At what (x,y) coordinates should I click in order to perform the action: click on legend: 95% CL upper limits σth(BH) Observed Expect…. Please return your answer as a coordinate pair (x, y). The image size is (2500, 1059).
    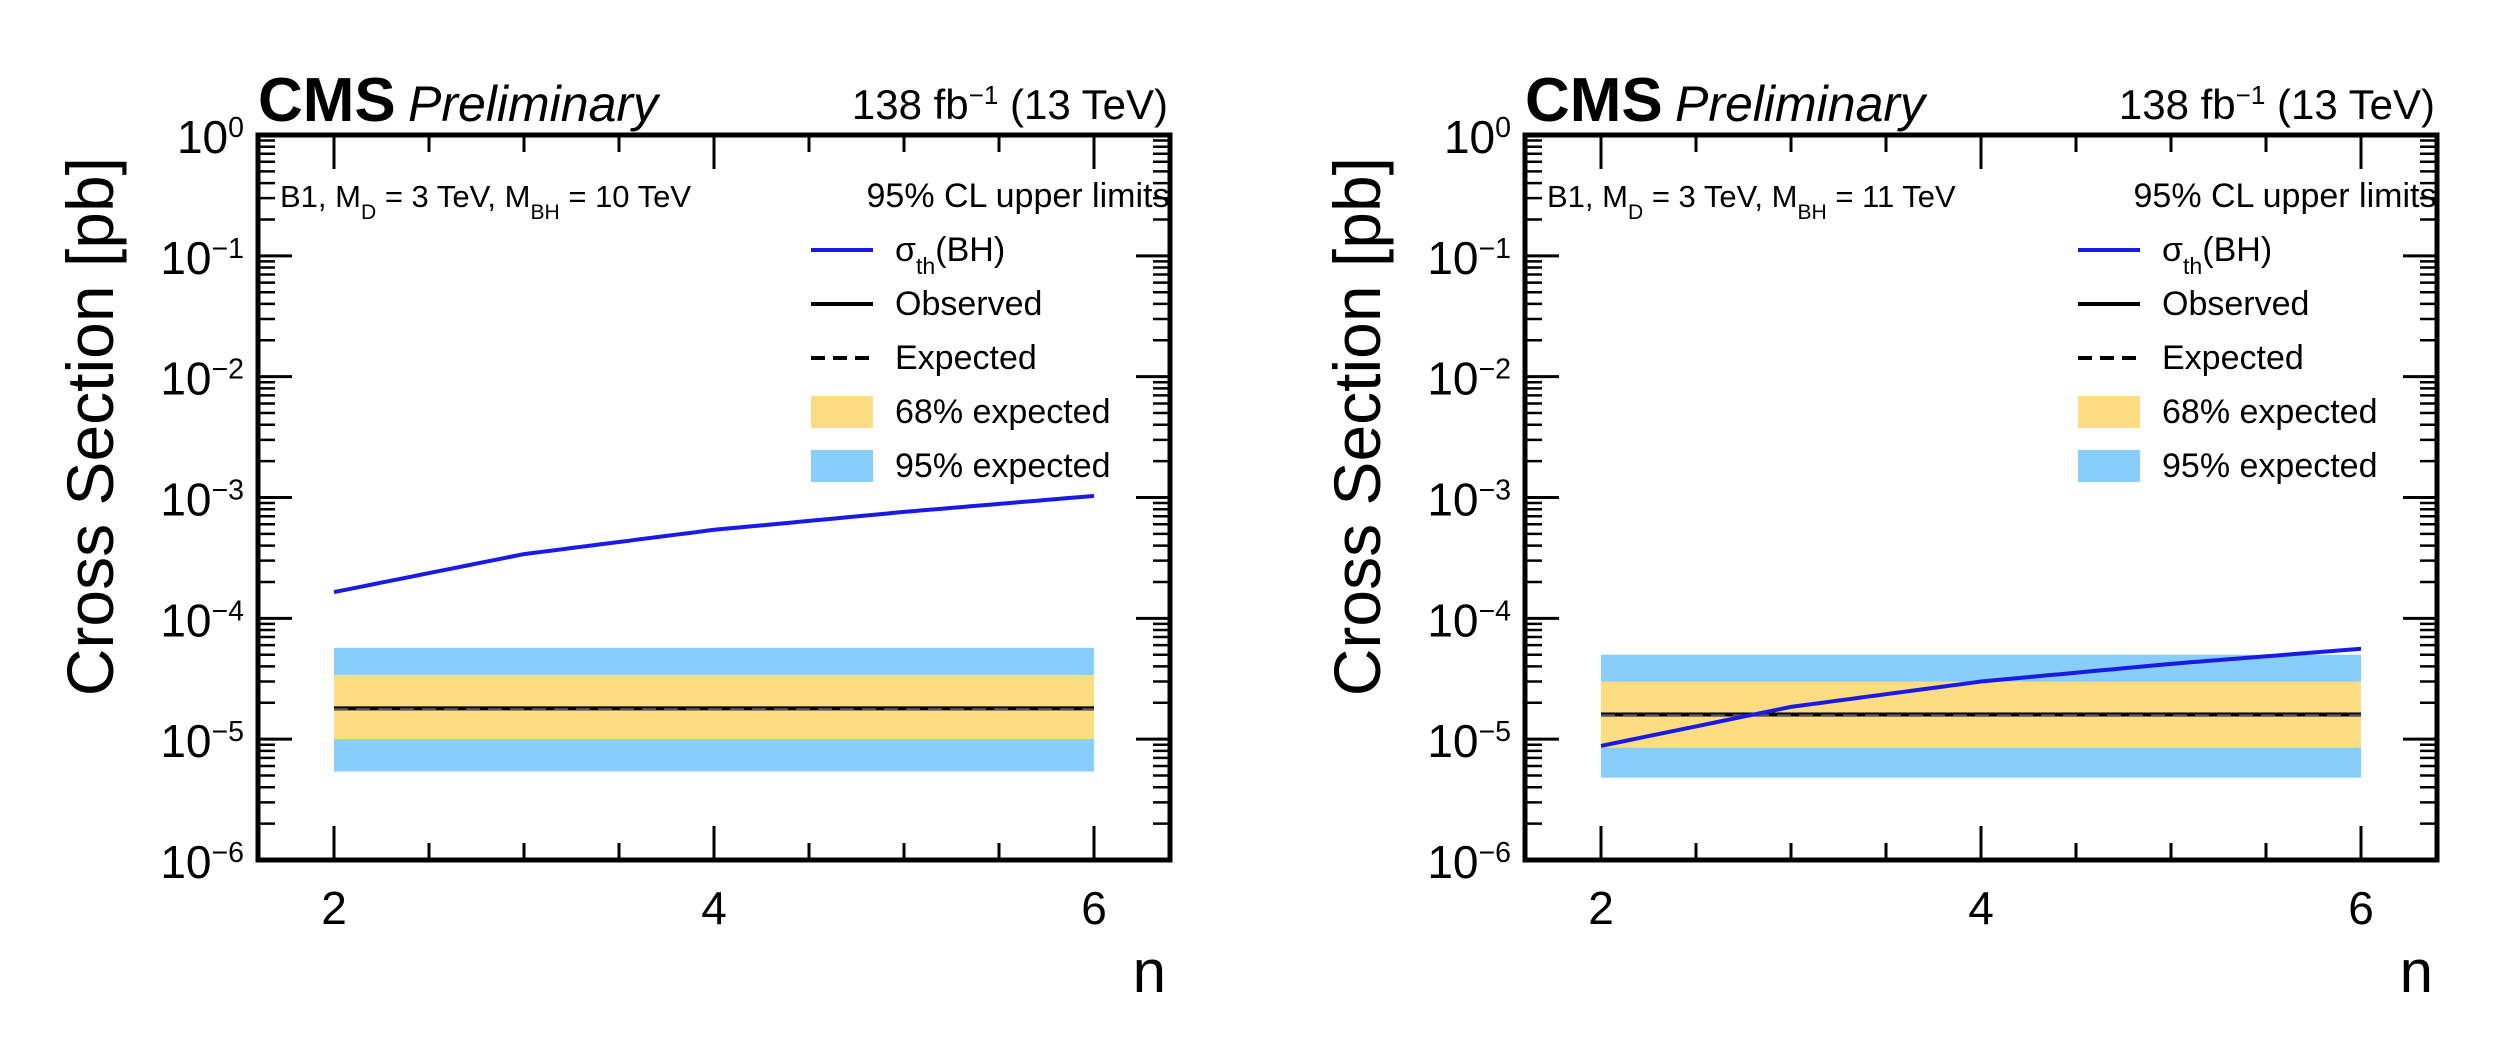
    Looking at the image, I should click on (990, 331).